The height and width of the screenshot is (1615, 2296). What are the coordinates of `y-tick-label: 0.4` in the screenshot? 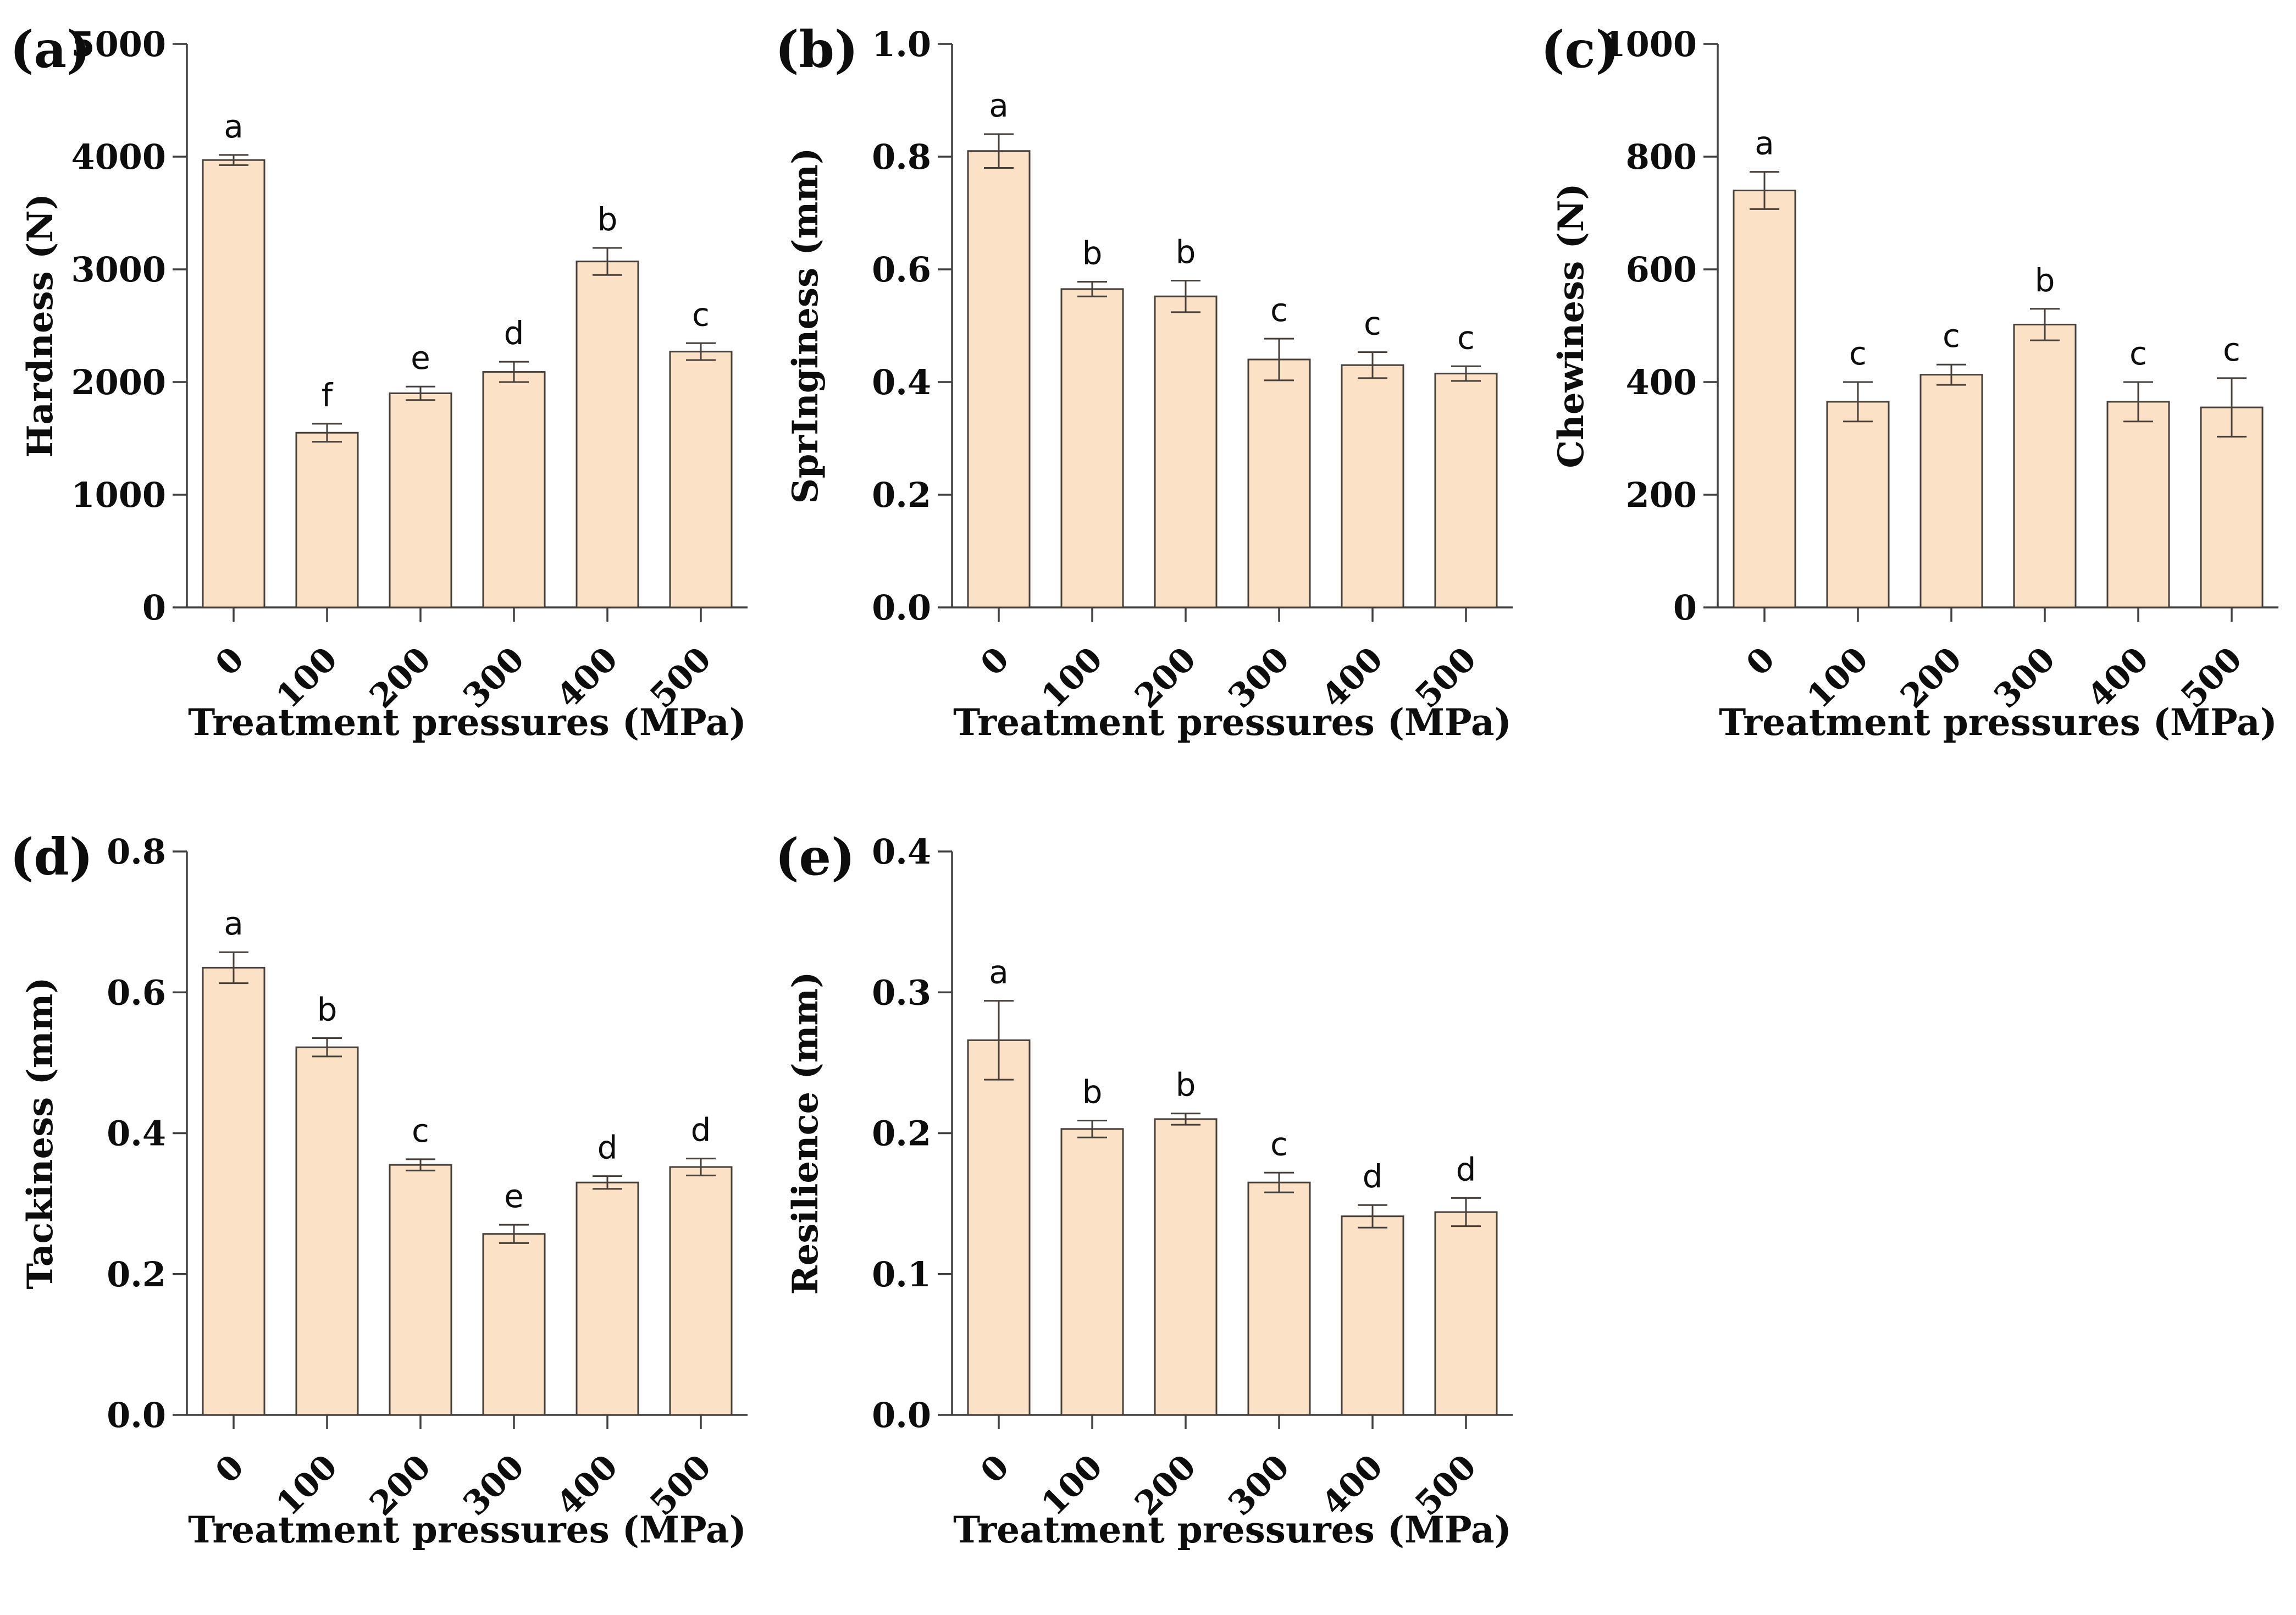 It's located at (901, 852).